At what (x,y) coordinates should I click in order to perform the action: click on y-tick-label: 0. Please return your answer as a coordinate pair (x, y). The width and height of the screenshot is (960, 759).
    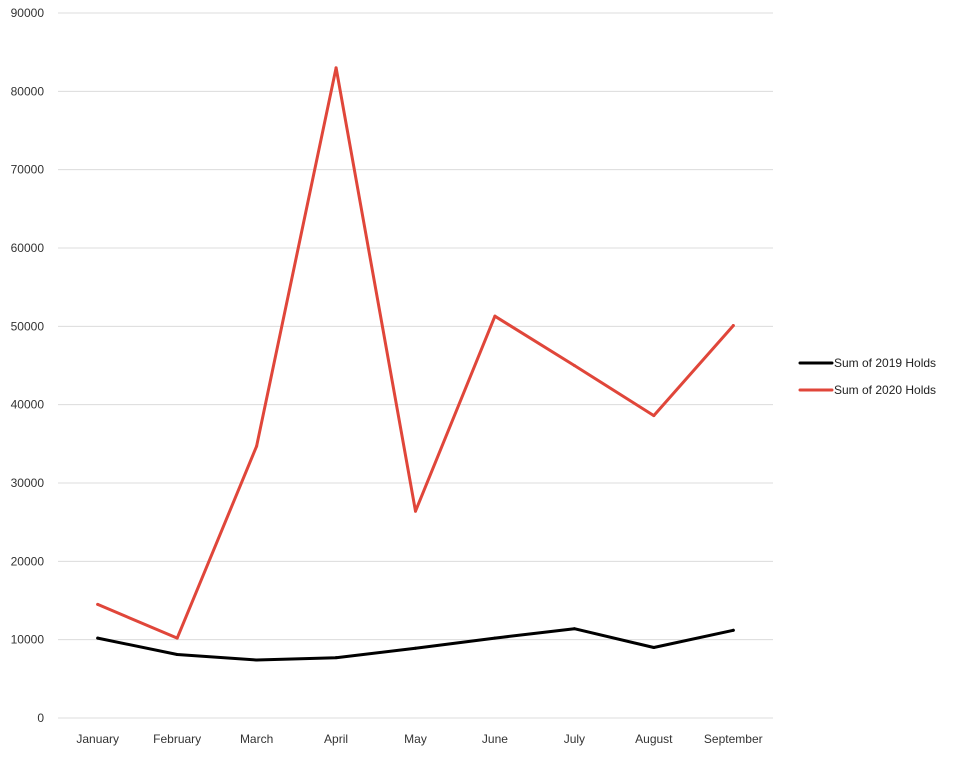
    Looking at the image, I should click on (40, 718).